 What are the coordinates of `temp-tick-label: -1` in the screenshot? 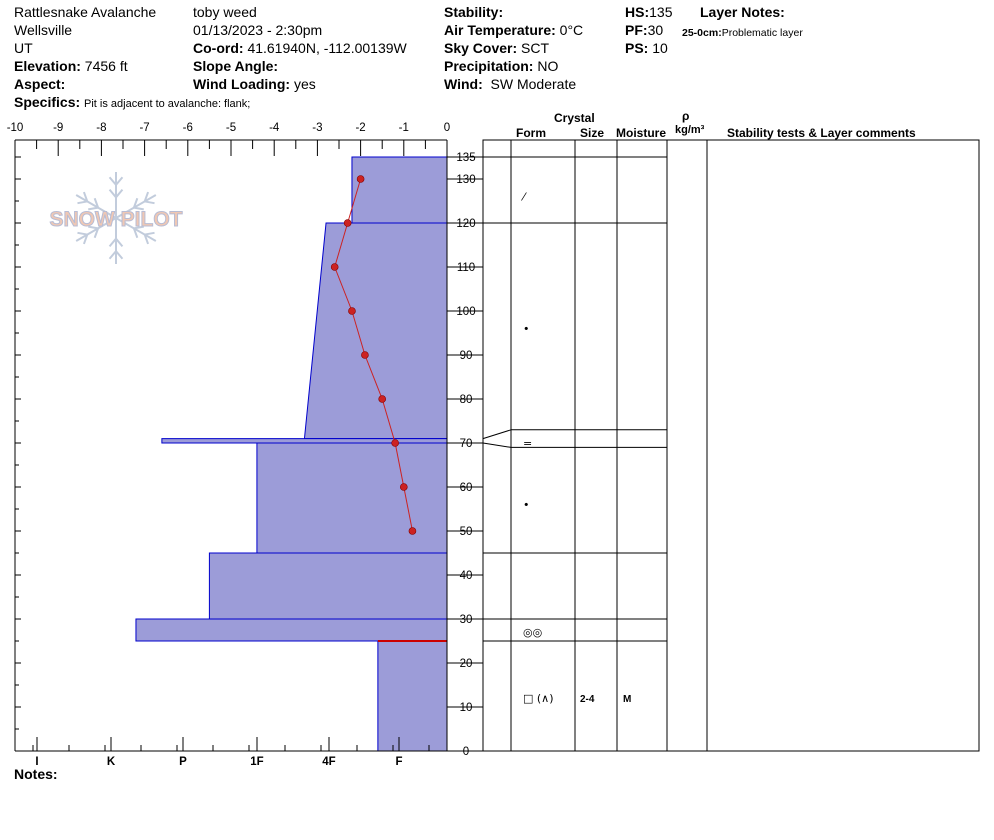 It's located at (404, 128).